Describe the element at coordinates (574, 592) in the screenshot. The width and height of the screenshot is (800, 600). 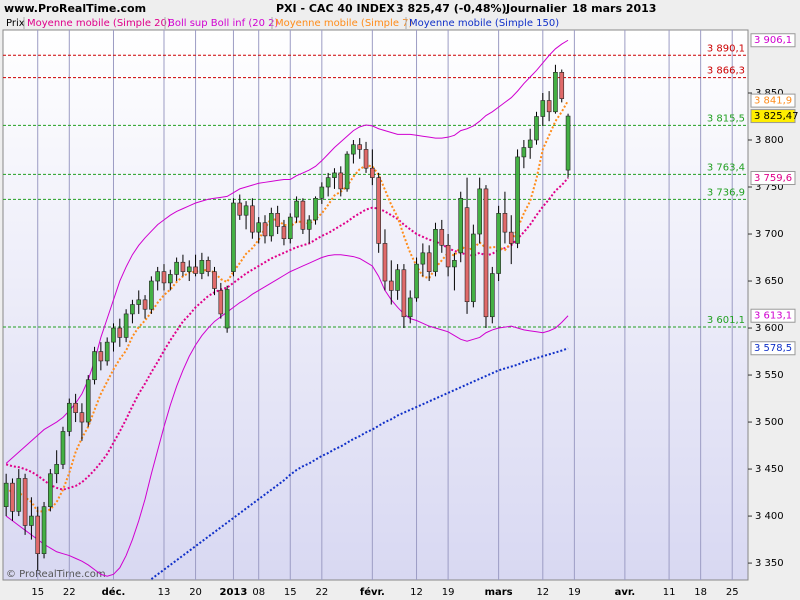
I see `x-tick-label: 19` at that location.